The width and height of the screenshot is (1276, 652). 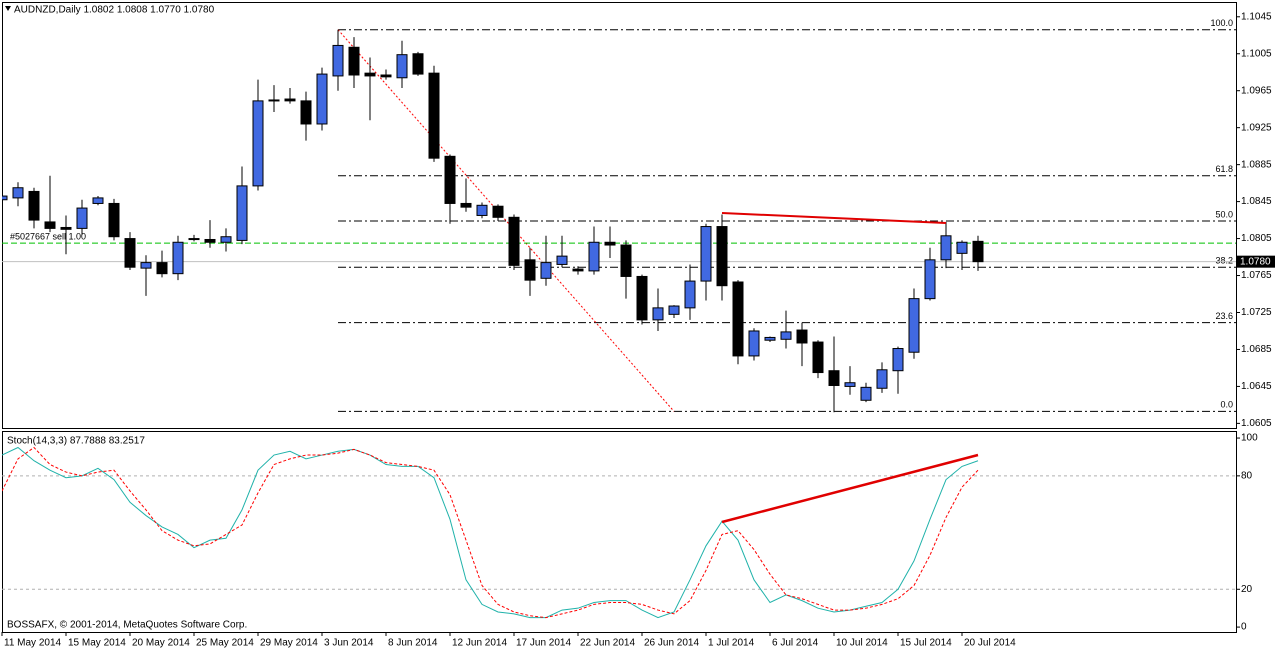 What do you see at coordinates (795, 643) in the screenshot?
I see `x-tick-label: 6 Jul 2014` at bounding box center [795, 643].